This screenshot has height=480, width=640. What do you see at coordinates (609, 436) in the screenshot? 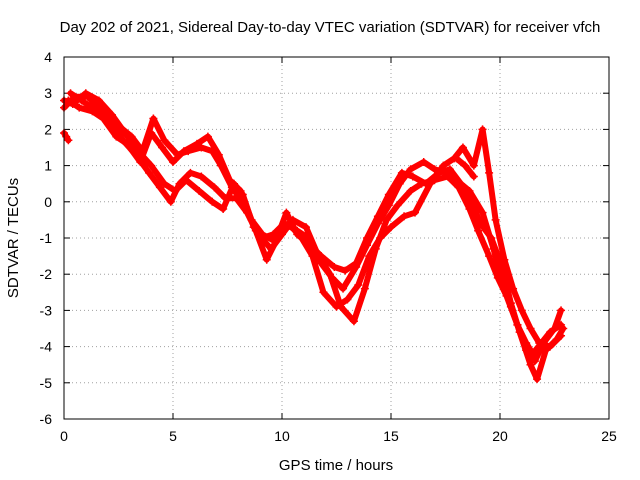
I see `x-tick-label: 25` at bounding box center [609, 436].